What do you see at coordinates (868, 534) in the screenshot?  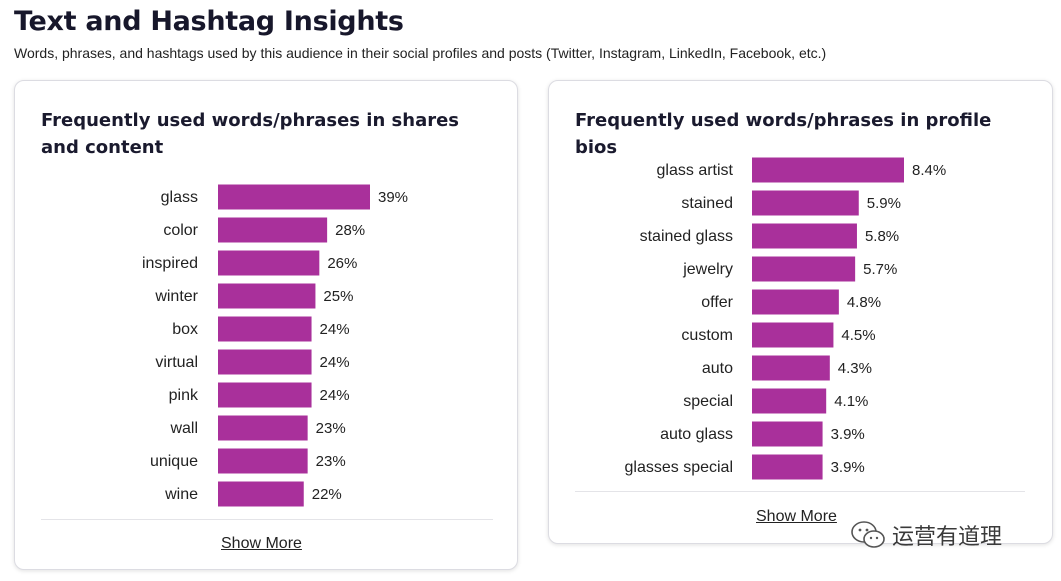 I see `wechat-icon` at bounding box center [868, 534].